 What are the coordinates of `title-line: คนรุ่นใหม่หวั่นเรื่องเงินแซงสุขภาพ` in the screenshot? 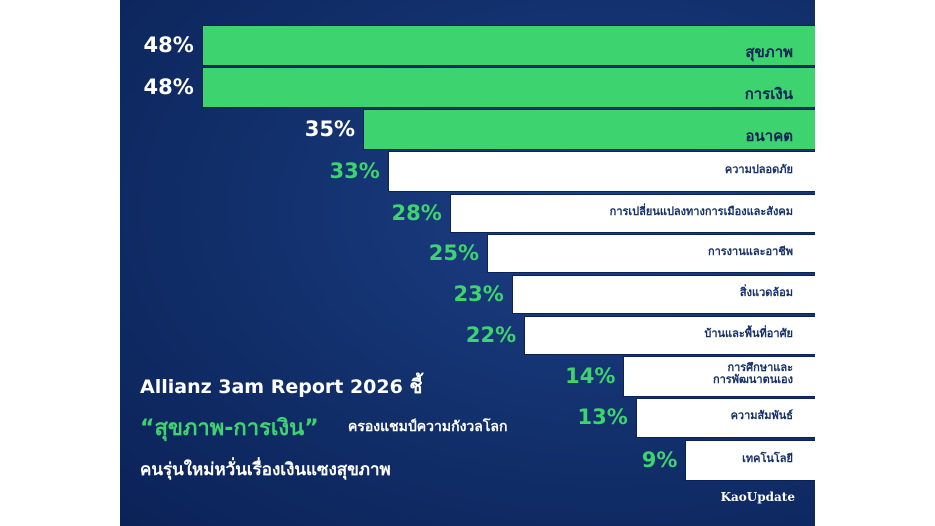 It's located at (265, 470).